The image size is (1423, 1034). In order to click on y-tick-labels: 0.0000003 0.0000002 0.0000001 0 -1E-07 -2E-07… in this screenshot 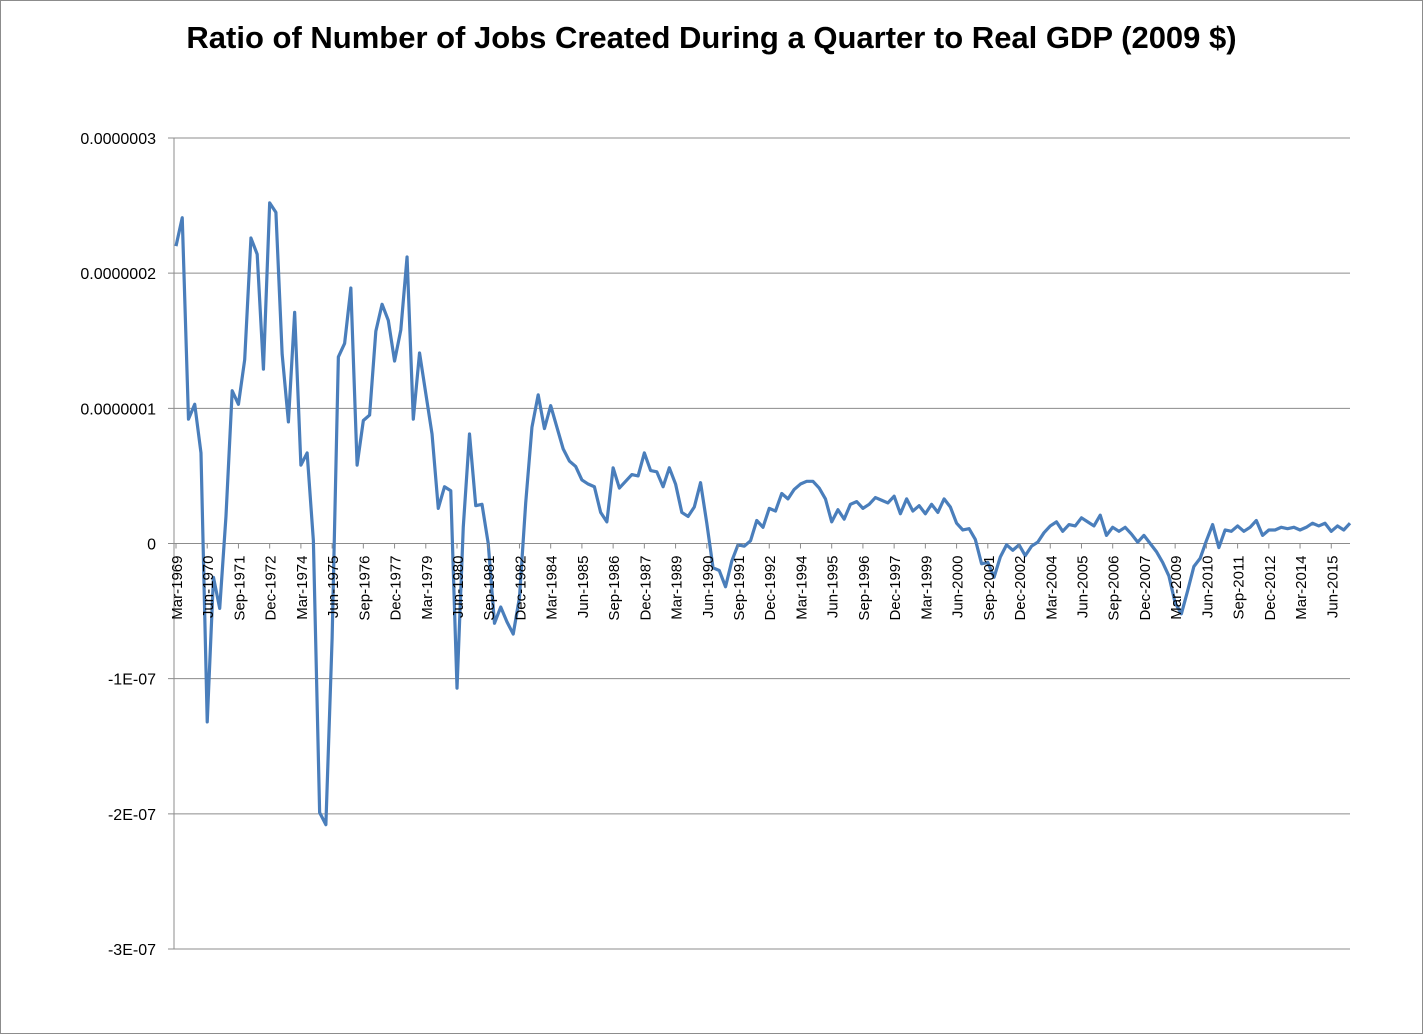, I will do `click(118, 545)`.